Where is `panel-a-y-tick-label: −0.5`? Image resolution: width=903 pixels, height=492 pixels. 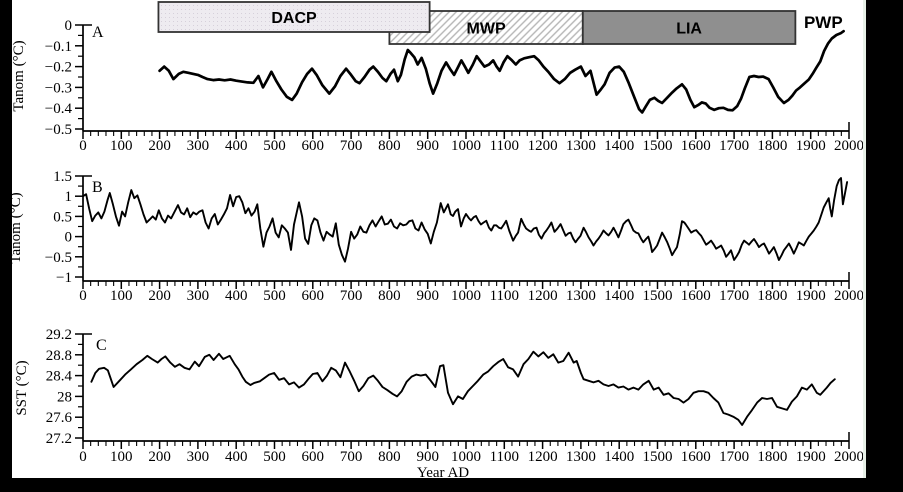
panel-a-y-tick-label: −0.5 is located at coordinates (58, 130).